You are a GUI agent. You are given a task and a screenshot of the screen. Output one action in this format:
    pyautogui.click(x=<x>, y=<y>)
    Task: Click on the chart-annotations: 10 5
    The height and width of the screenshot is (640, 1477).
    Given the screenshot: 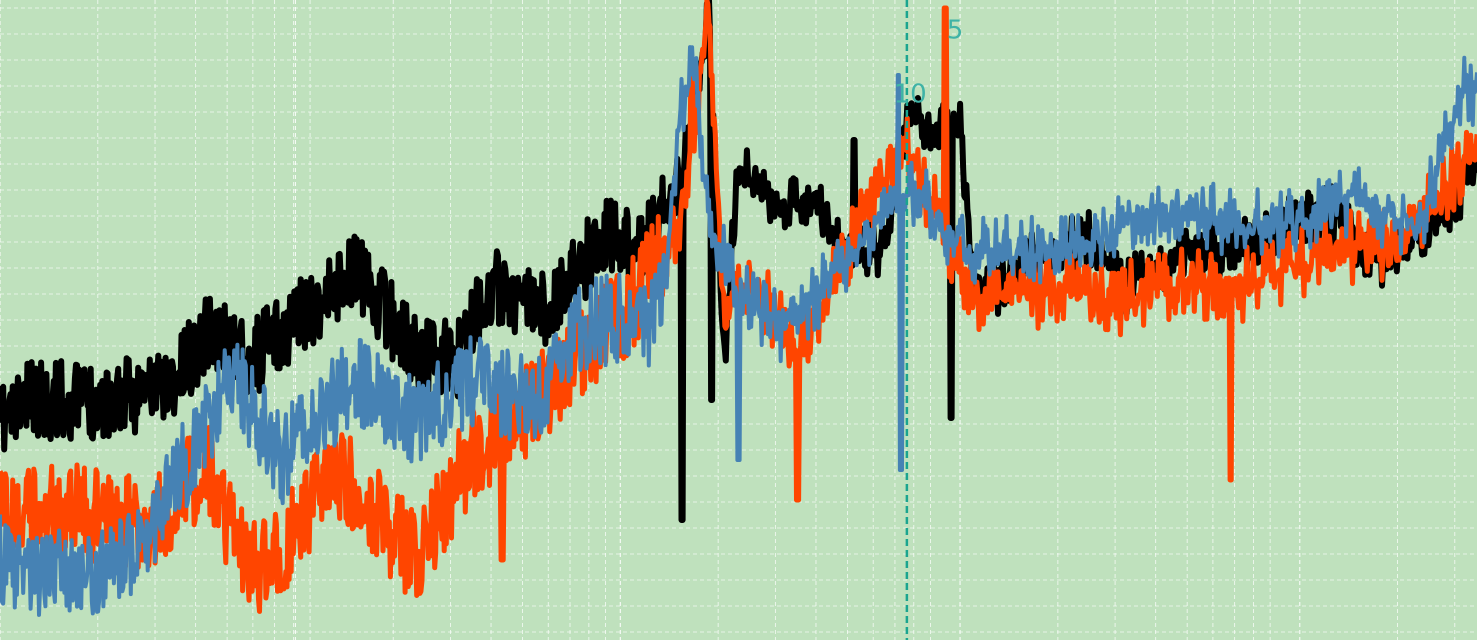 What is the action you would take?
    pyautogui.click(x=929, y=62)
    